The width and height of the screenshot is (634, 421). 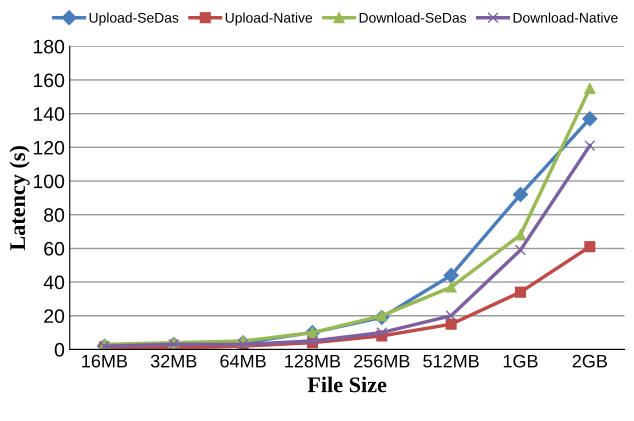 What do you see at coordinates (54, 249) in the screenshot?
I see `y-tick-label: 60` at bounding box center [54, 249].